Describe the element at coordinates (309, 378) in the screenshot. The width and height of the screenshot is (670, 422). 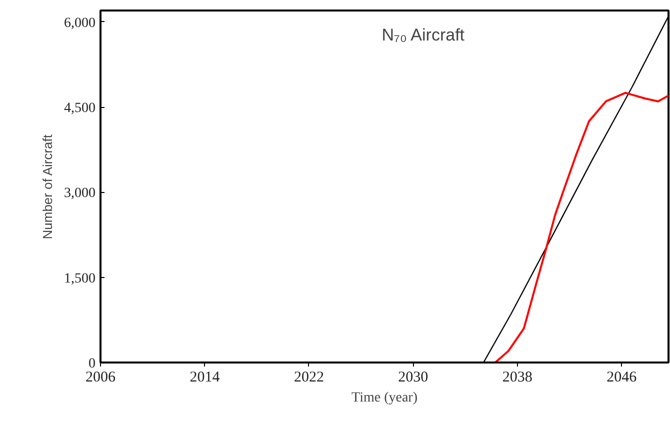
I see `x-tick-label: 2022` at that location.